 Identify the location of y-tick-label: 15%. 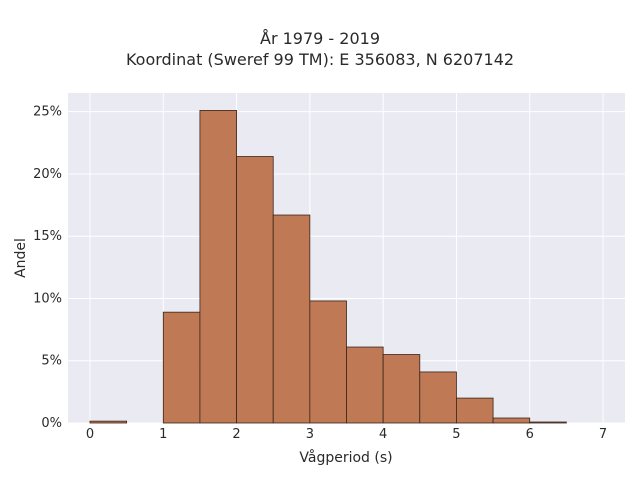
(47, 236).